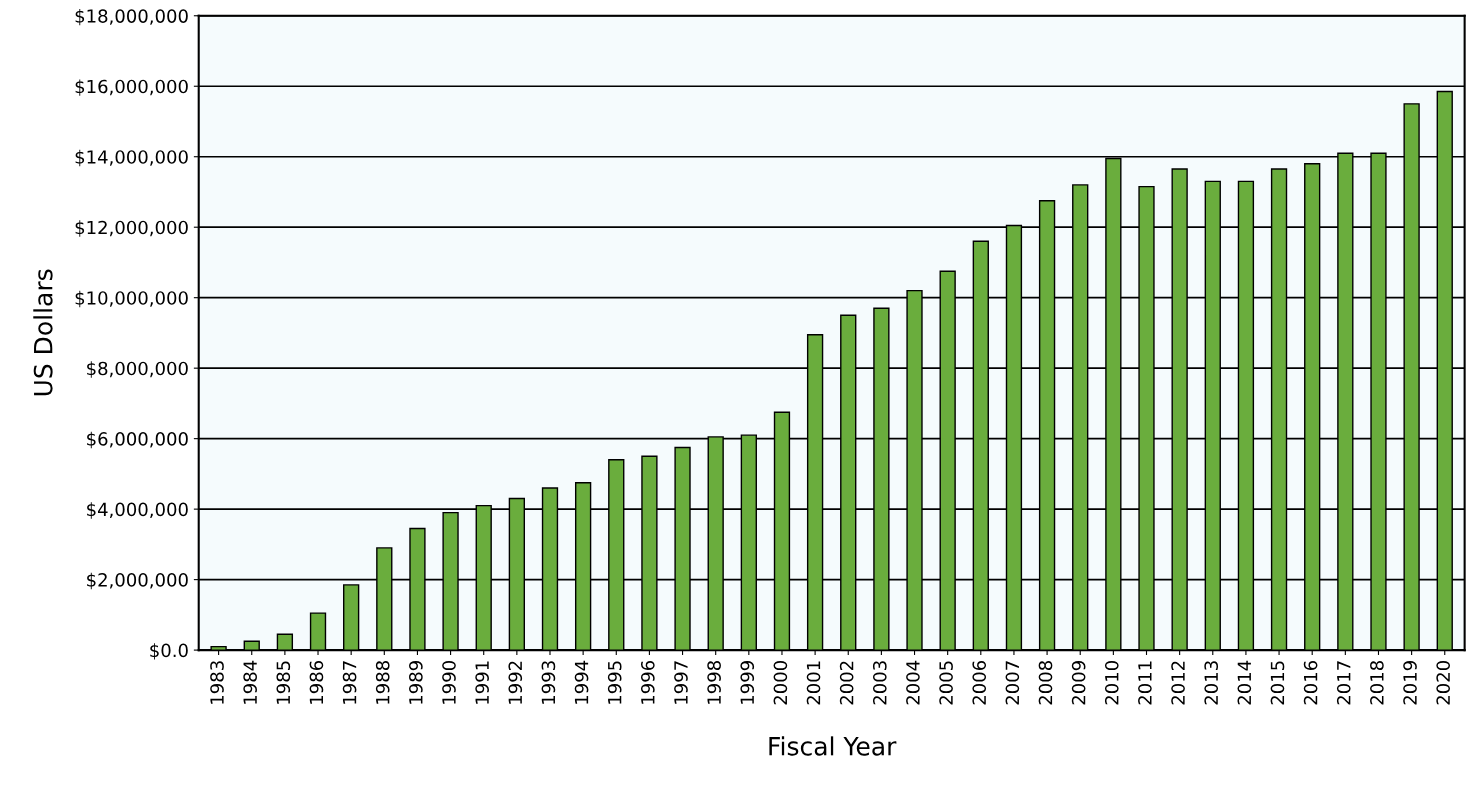  I want to click on x-tick-label: 2002, so click(846, 683).